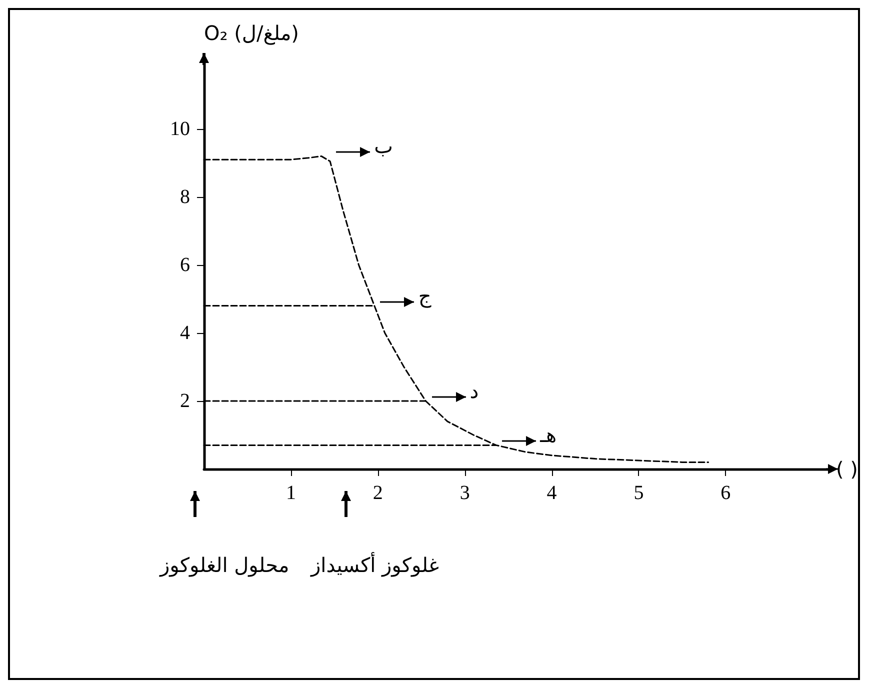 The image size is (872, 687). What do you see at coordinates (185, 197) in the screenshot?
I see `y-tick-label: 8` at bounding box center [185, 197].